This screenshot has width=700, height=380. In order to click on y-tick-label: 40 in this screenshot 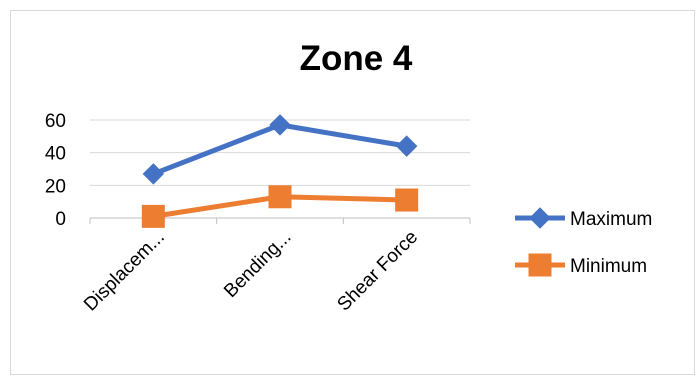, I will do `click(55, 154)`.